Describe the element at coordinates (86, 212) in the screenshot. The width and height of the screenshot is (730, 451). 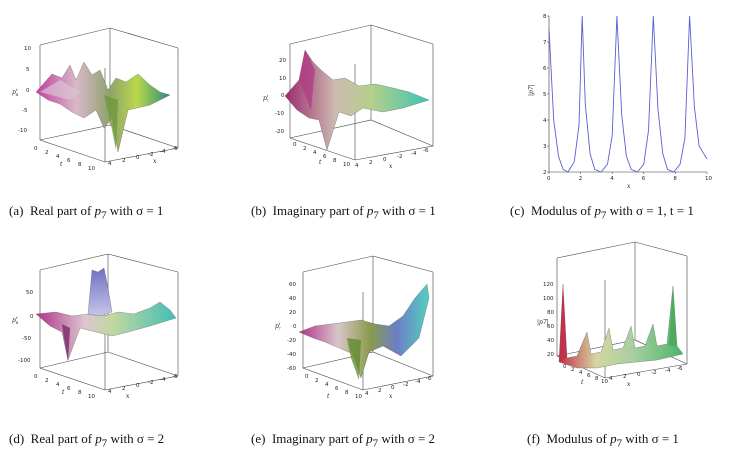
I see `caption-a: (a) Real part of p7 with σ = 1` at that location.